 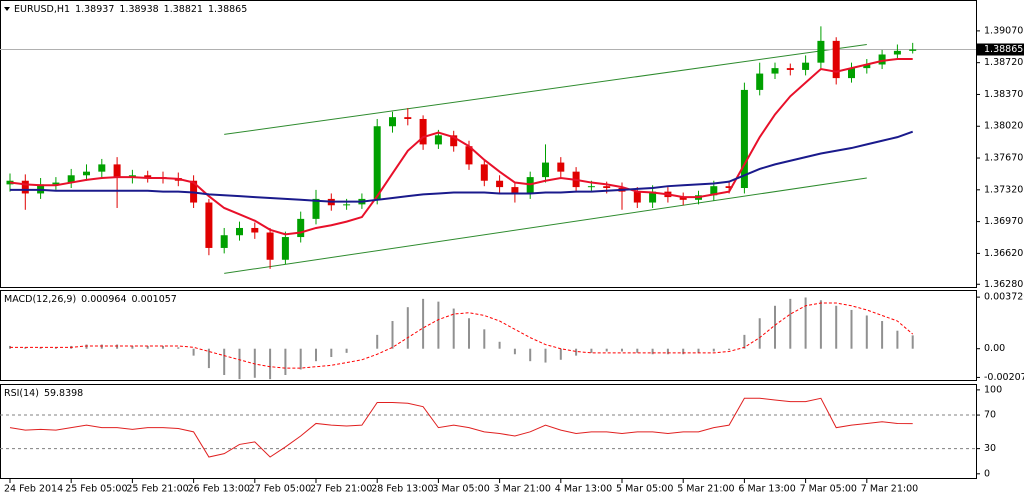 I want to click on x-tick-label: 26 Feb 13:00, so click(x=219, y=489).